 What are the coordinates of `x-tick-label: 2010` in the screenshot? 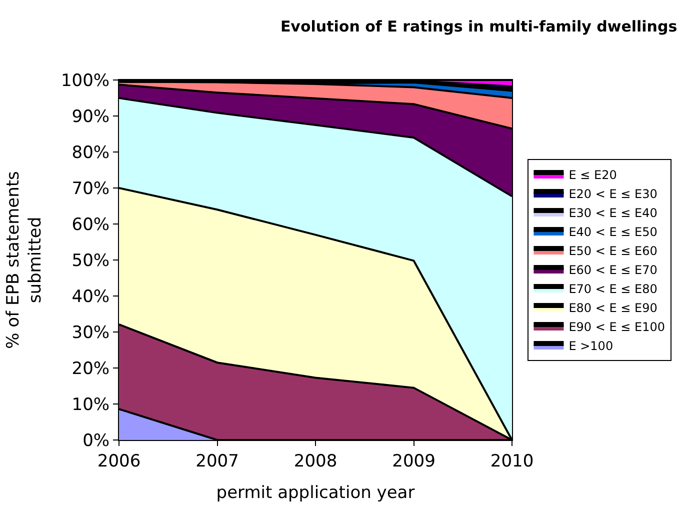 It's located at (512, 461).